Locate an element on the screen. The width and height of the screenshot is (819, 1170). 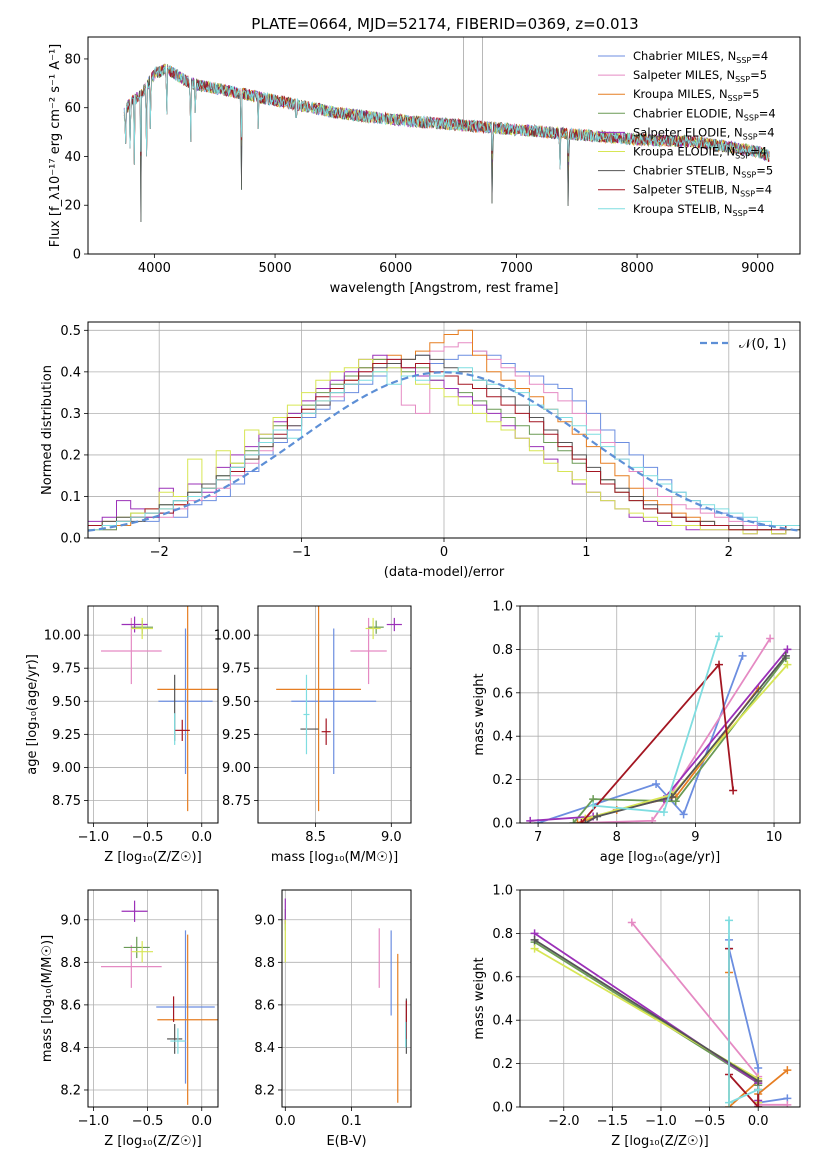
massweight-vs-age-ytick-label: 0.2 is located at coordinates (502, 780).